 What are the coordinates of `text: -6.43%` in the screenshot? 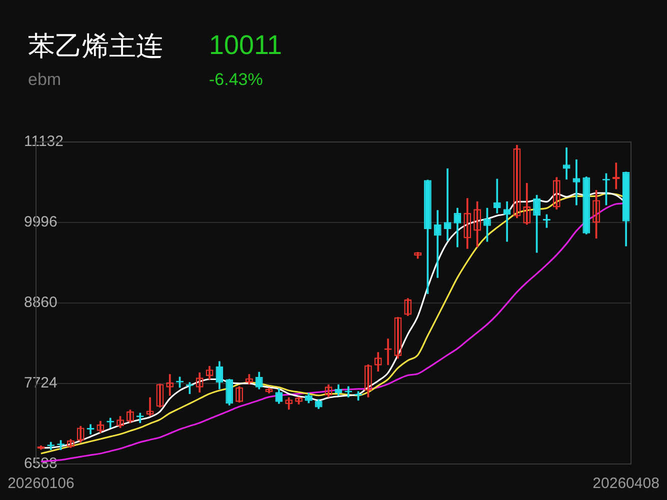 It's located at (236, 80).